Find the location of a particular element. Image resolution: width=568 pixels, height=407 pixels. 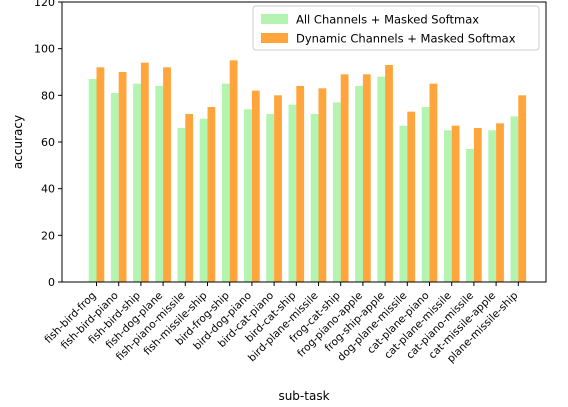

bar-all-channels-dog-plane-missile is located at coordinates (403, 204).